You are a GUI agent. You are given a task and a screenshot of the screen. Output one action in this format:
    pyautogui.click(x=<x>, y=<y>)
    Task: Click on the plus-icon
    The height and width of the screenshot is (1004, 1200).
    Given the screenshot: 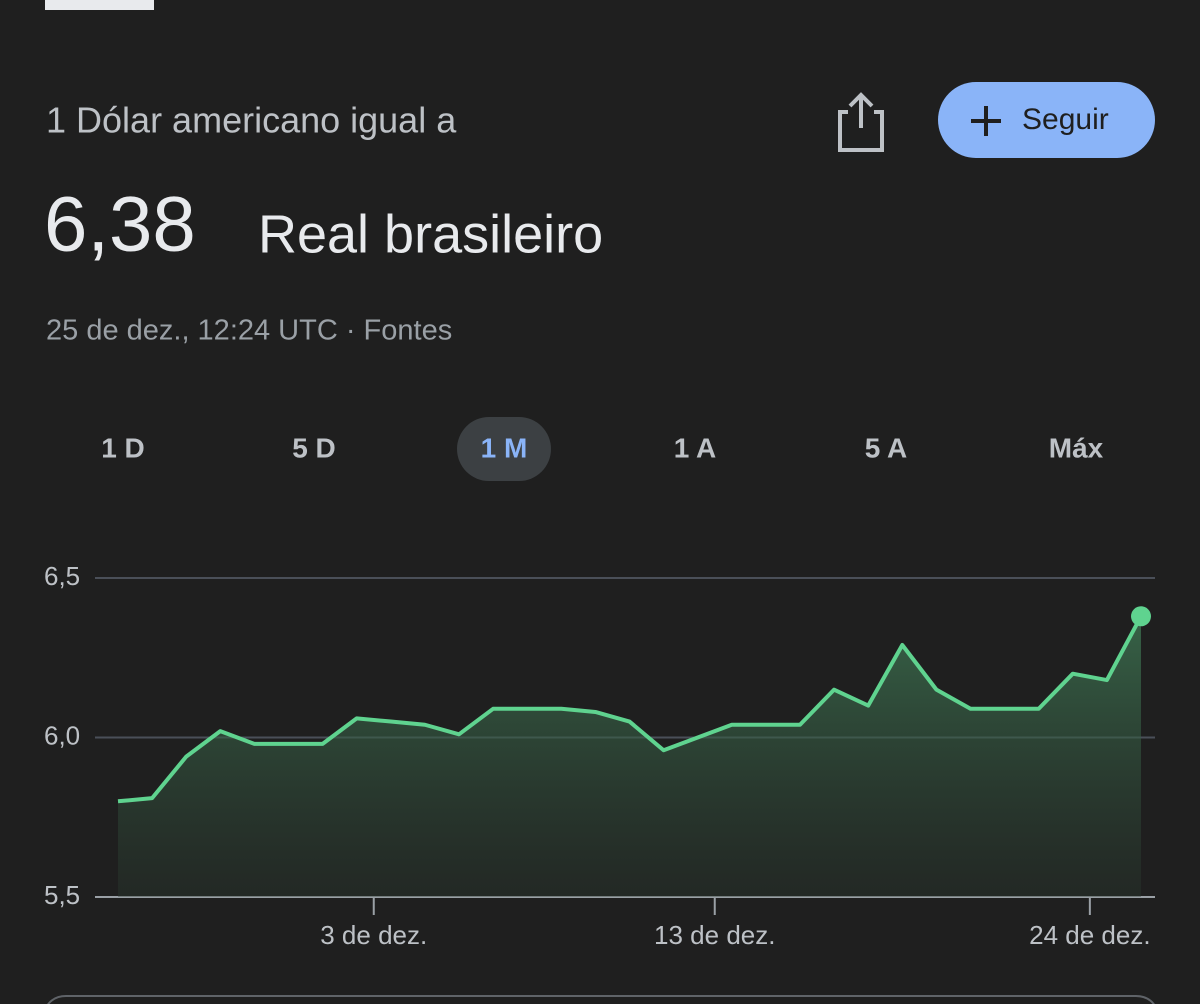 What is the action you would take?
    pyautogui.click(x=986, y=121)
    